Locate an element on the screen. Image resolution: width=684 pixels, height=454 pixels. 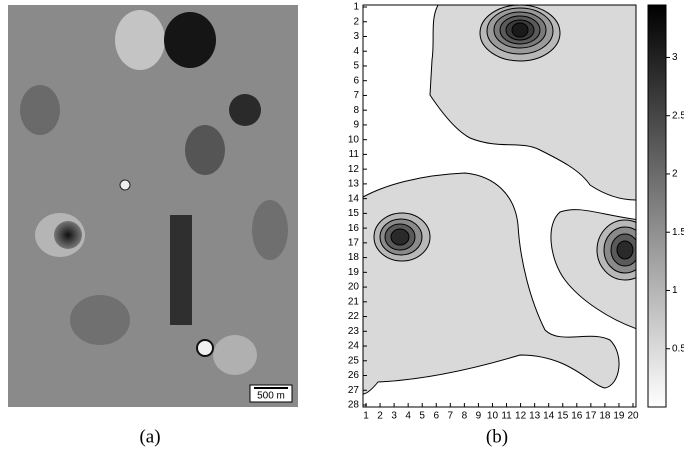
x-tick-label: 11 is located at coordinates (506, 416).